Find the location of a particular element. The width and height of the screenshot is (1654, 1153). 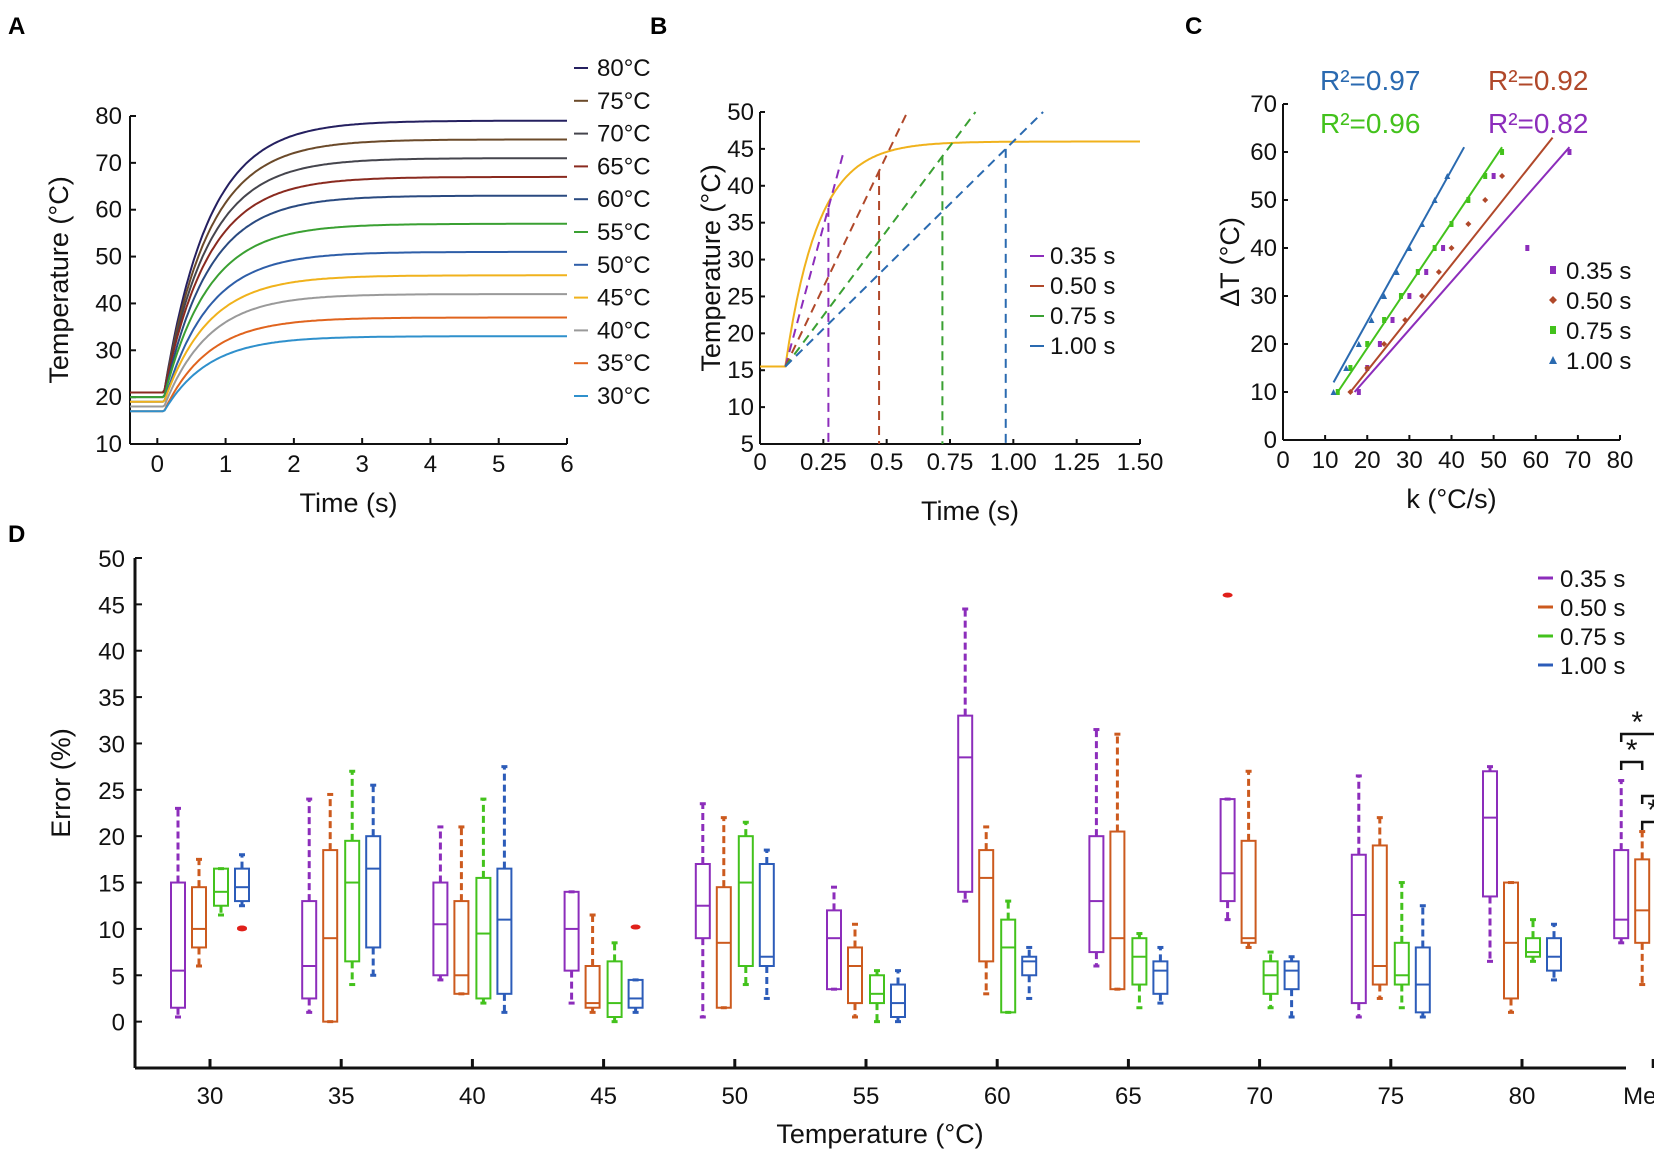

a-x-axis-label: Time (s) is located at coordinates (349, 503).